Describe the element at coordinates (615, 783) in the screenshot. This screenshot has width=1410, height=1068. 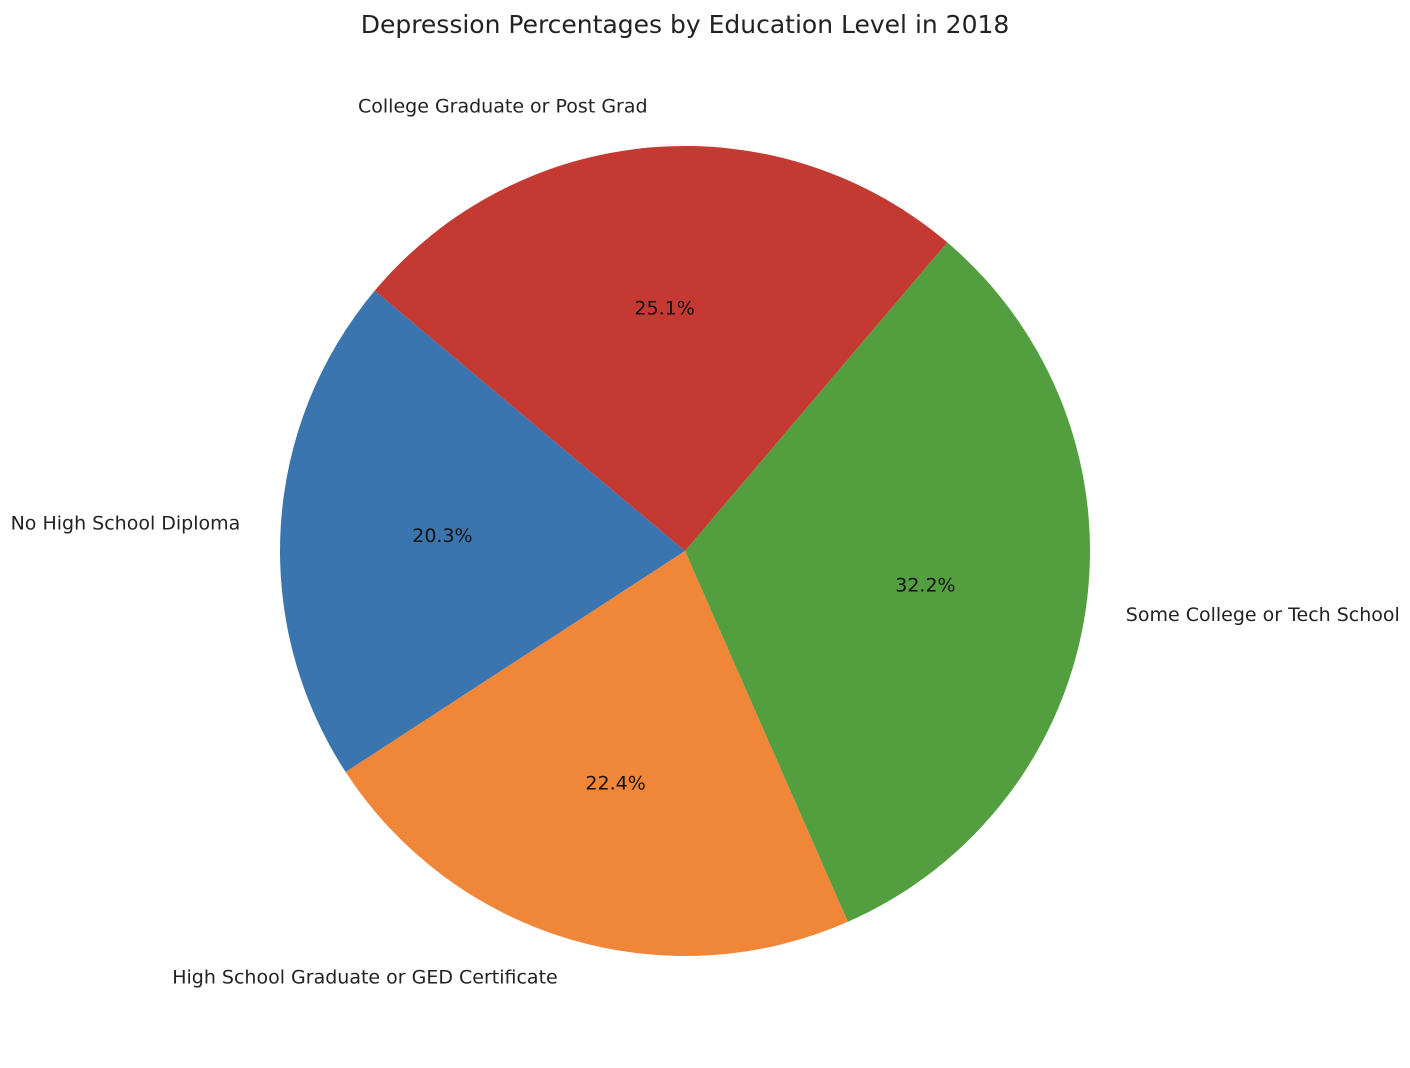
I see `slice-percentage-label: 22.4%` at that location.